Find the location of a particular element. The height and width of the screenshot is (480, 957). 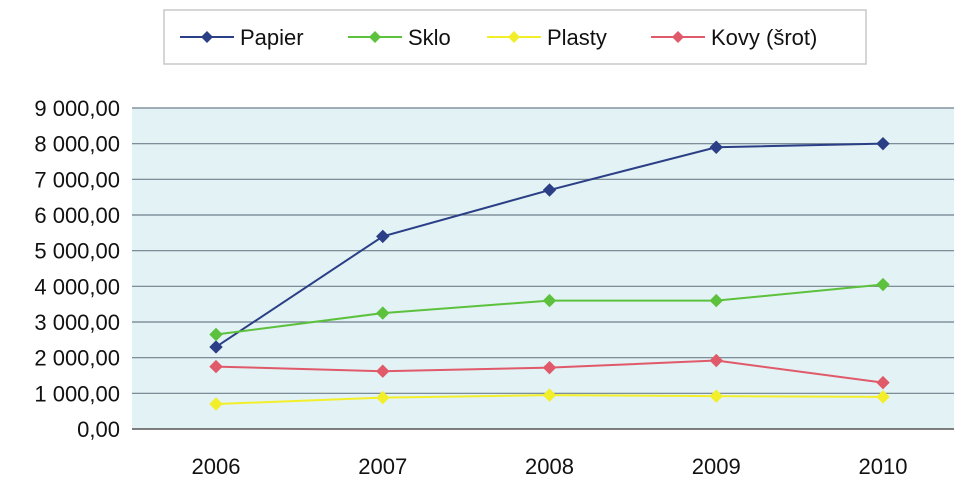

x-tick-label: 2008 is located at coordinates (549, 466).